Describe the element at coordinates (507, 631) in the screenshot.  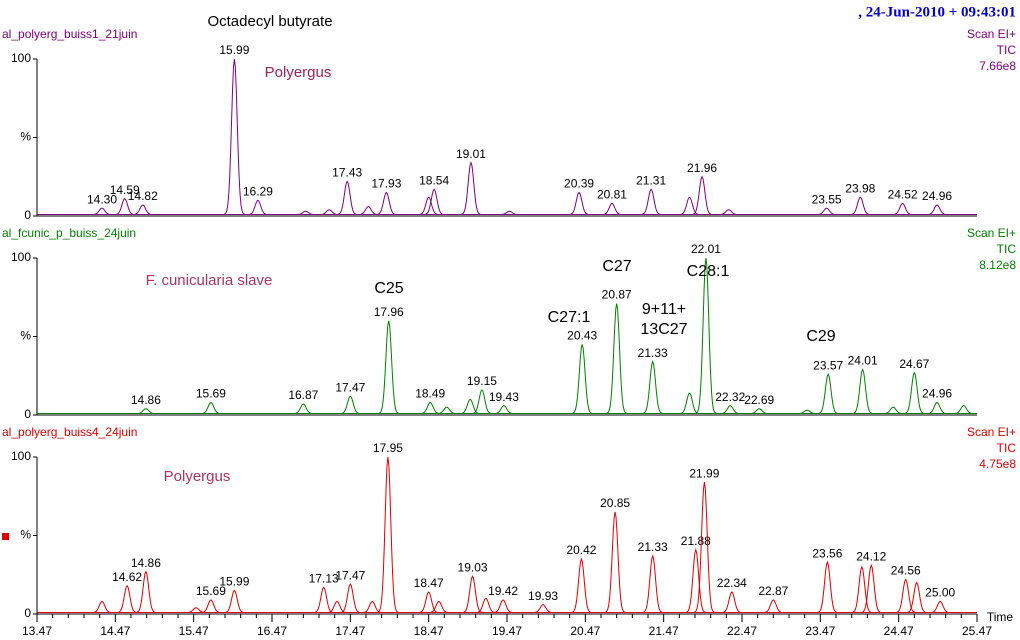
I see `x-tick-label: 19.47` at that location.